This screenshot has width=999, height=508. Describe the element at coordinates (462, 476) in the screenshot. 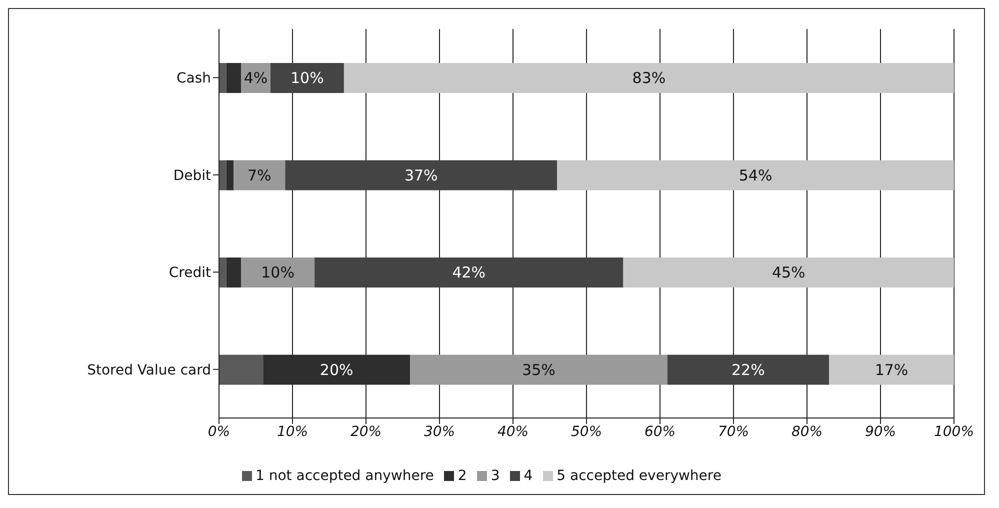

I see `legend-label: 2` at that location.